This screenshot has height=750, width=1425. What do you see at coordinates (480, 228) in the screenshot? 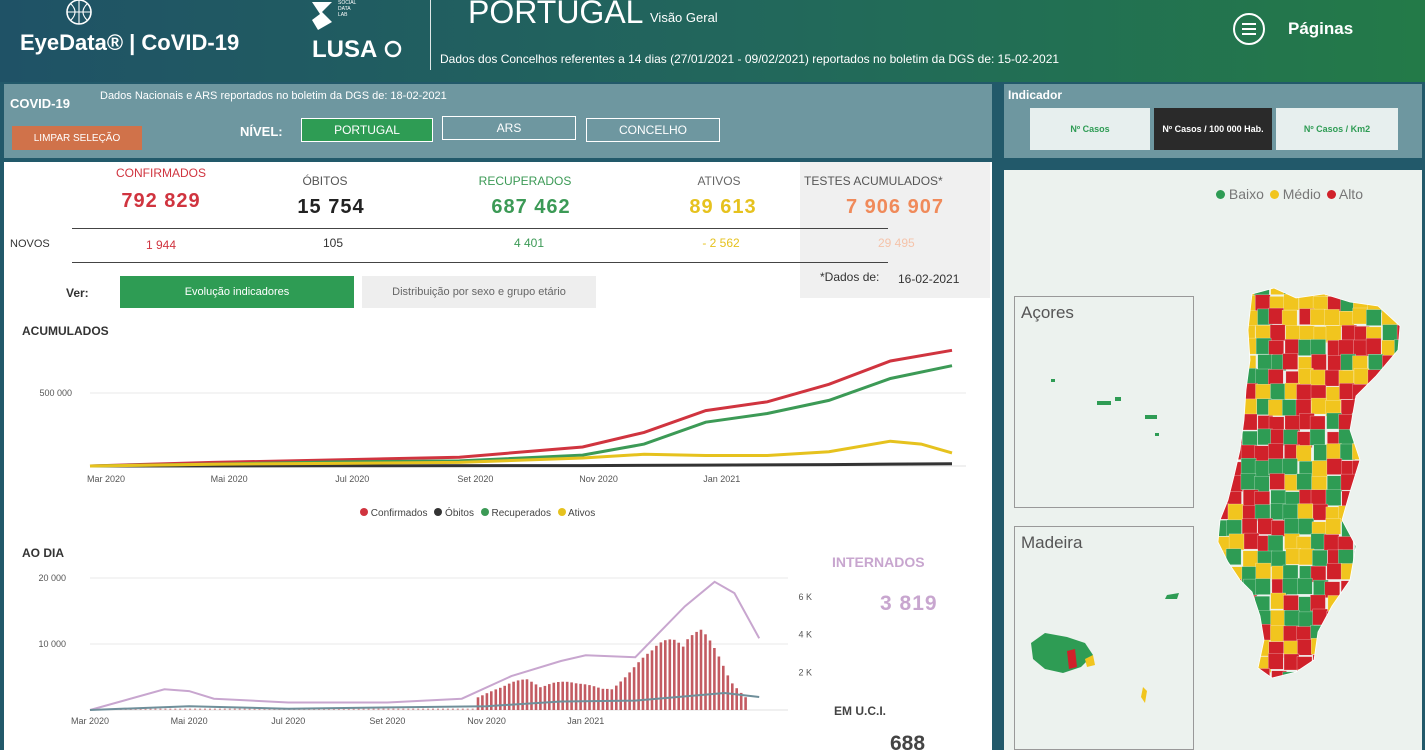
I see `stats-line-top` at bounding box center [480, 228].